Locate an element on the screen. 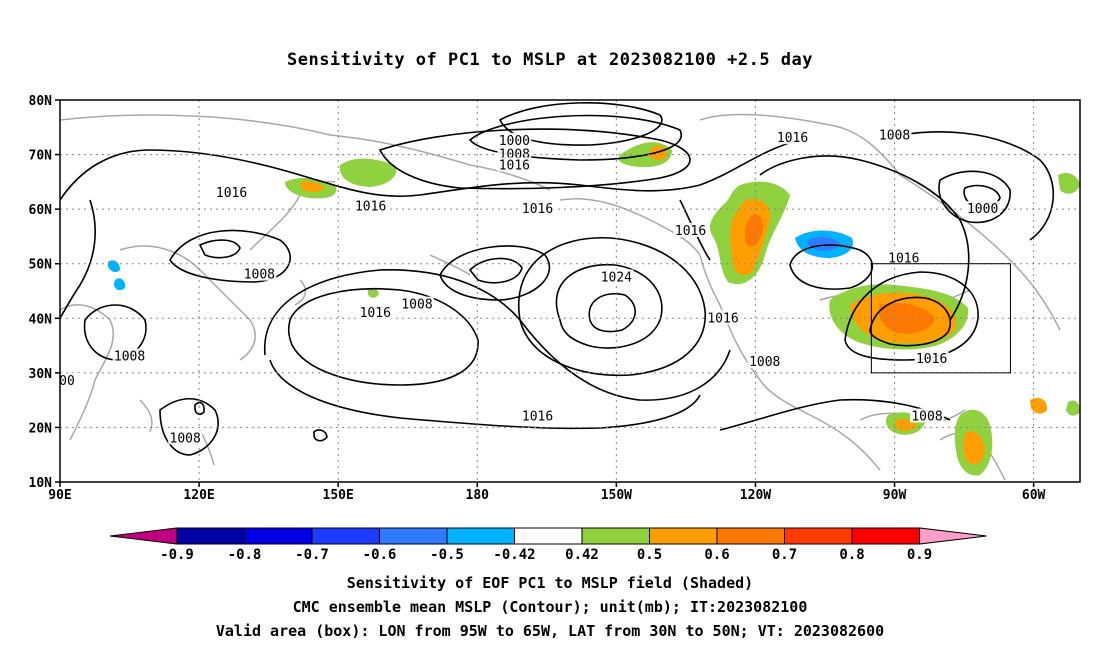  lon-tick-label: 150W is located at coordinates (616, 495).